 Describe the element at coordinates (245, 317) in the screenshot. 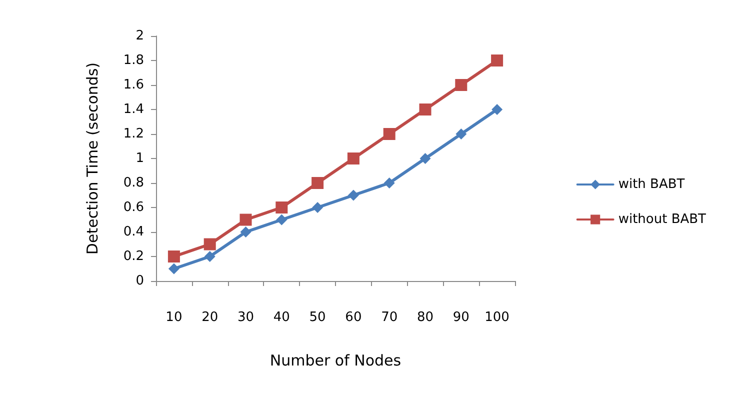

I see `x-tick-label: 30` at that location.